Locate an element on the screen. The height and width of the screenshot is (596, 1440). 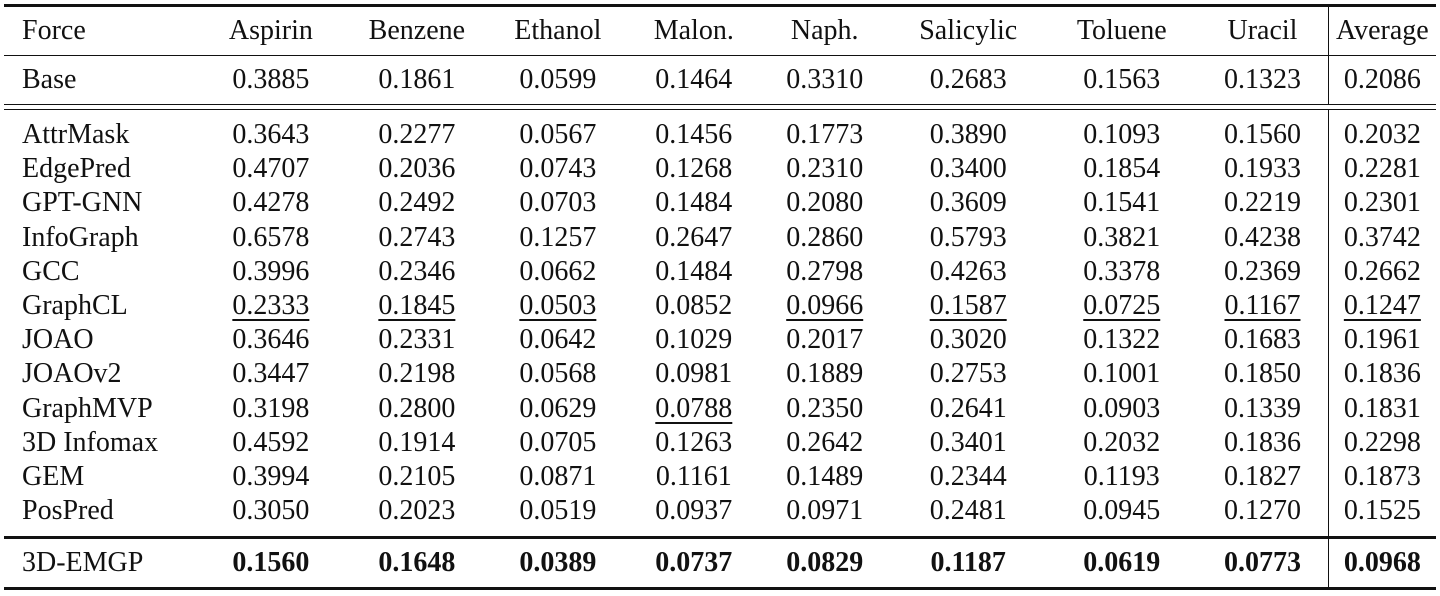
table-cell: 0.1587 is located at coordinates (968, 306).